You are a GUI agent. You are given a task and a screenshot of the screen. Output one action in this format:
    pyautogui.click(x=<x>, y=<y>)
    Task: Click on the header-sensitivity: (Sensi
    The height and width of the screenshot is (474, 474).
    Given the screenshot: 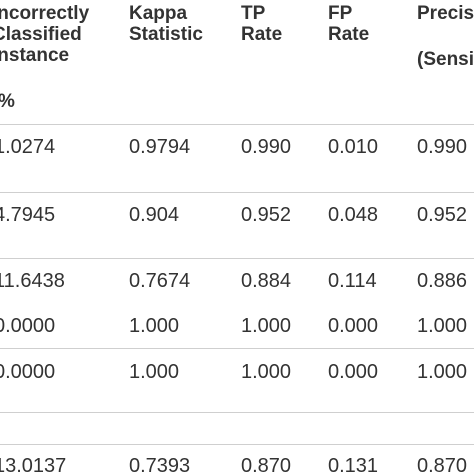 What is the action you would take?
    pyautogui.click(x=445, y=59)
    